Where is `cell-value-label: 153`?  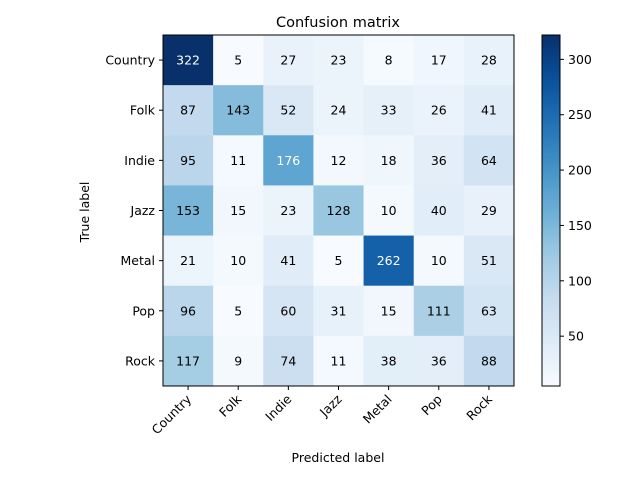 cell-value-label: 153 is located at coordinates (188, 210).